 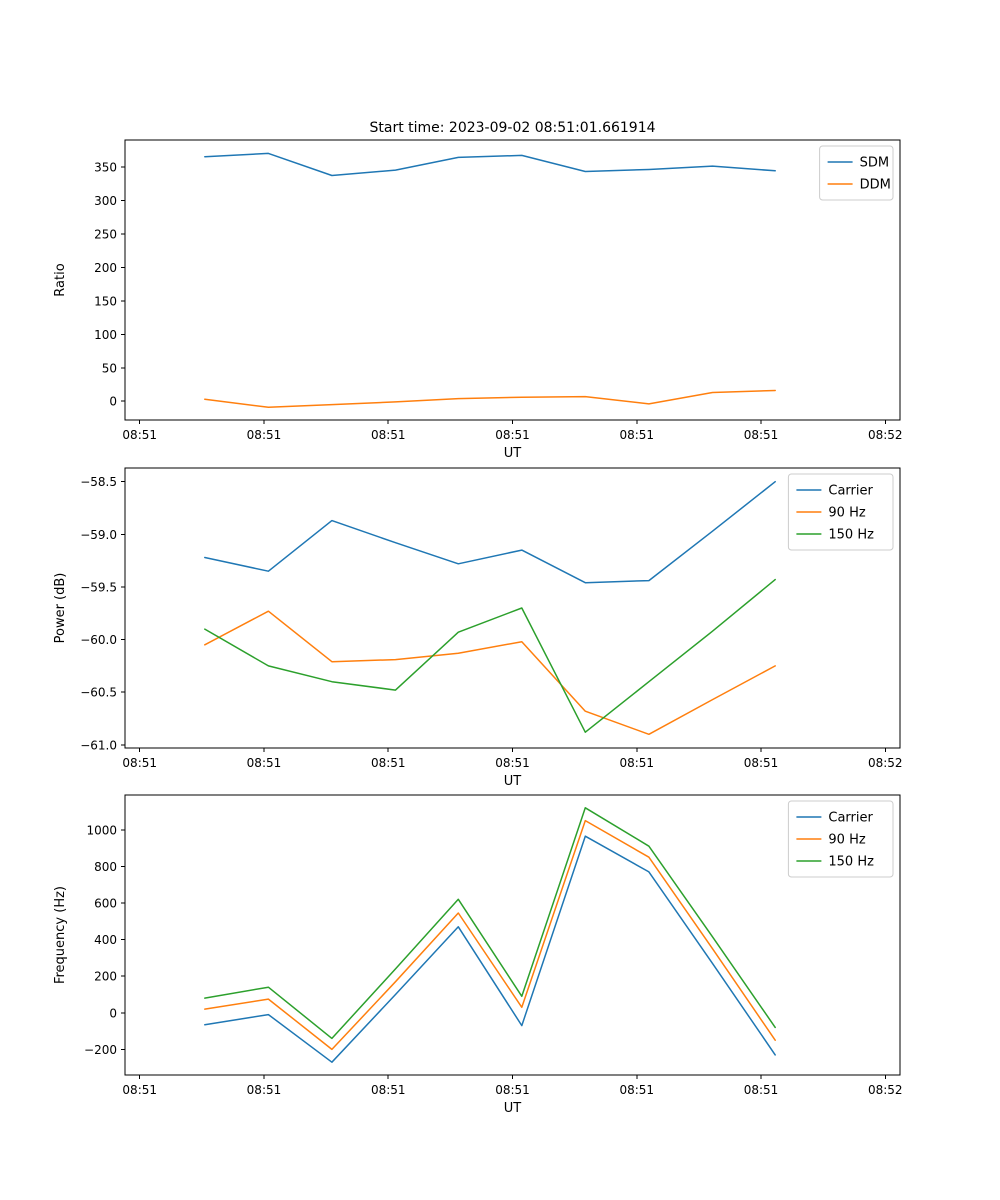 I want to click on y-tick-label: −60.0, so click(x=98, y=640).